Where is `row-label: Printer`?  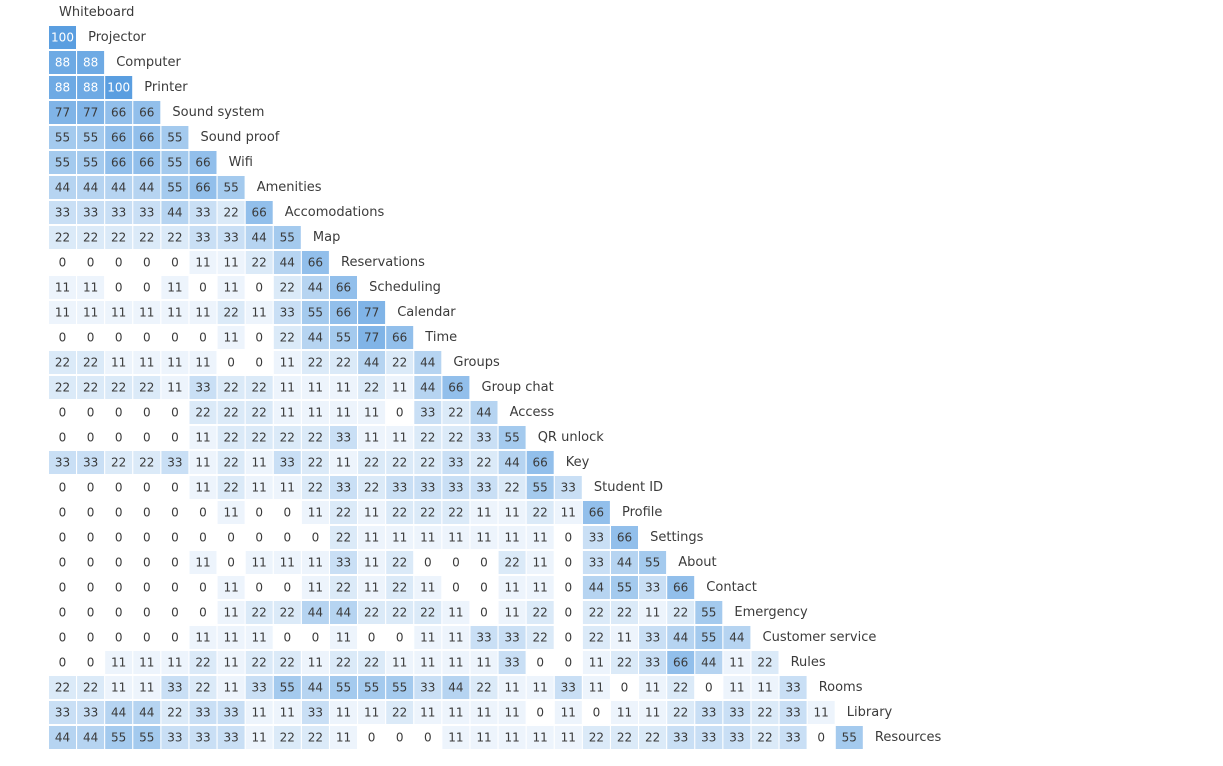
row-label: Printer is located at coordinates (166, 87).